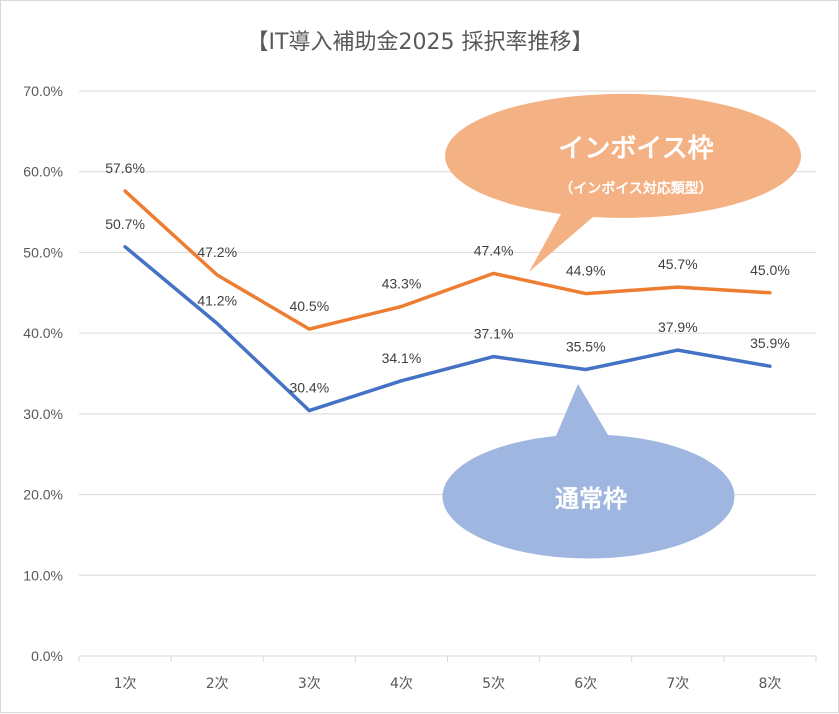 This screenshot has height=714, width=839. What do you see at coordinates (447, 674) in the screenshot?
I see `x-axis: 1次 2次 3次 4次 5次 6次 7次 8次` at bounding box center [447, 674].